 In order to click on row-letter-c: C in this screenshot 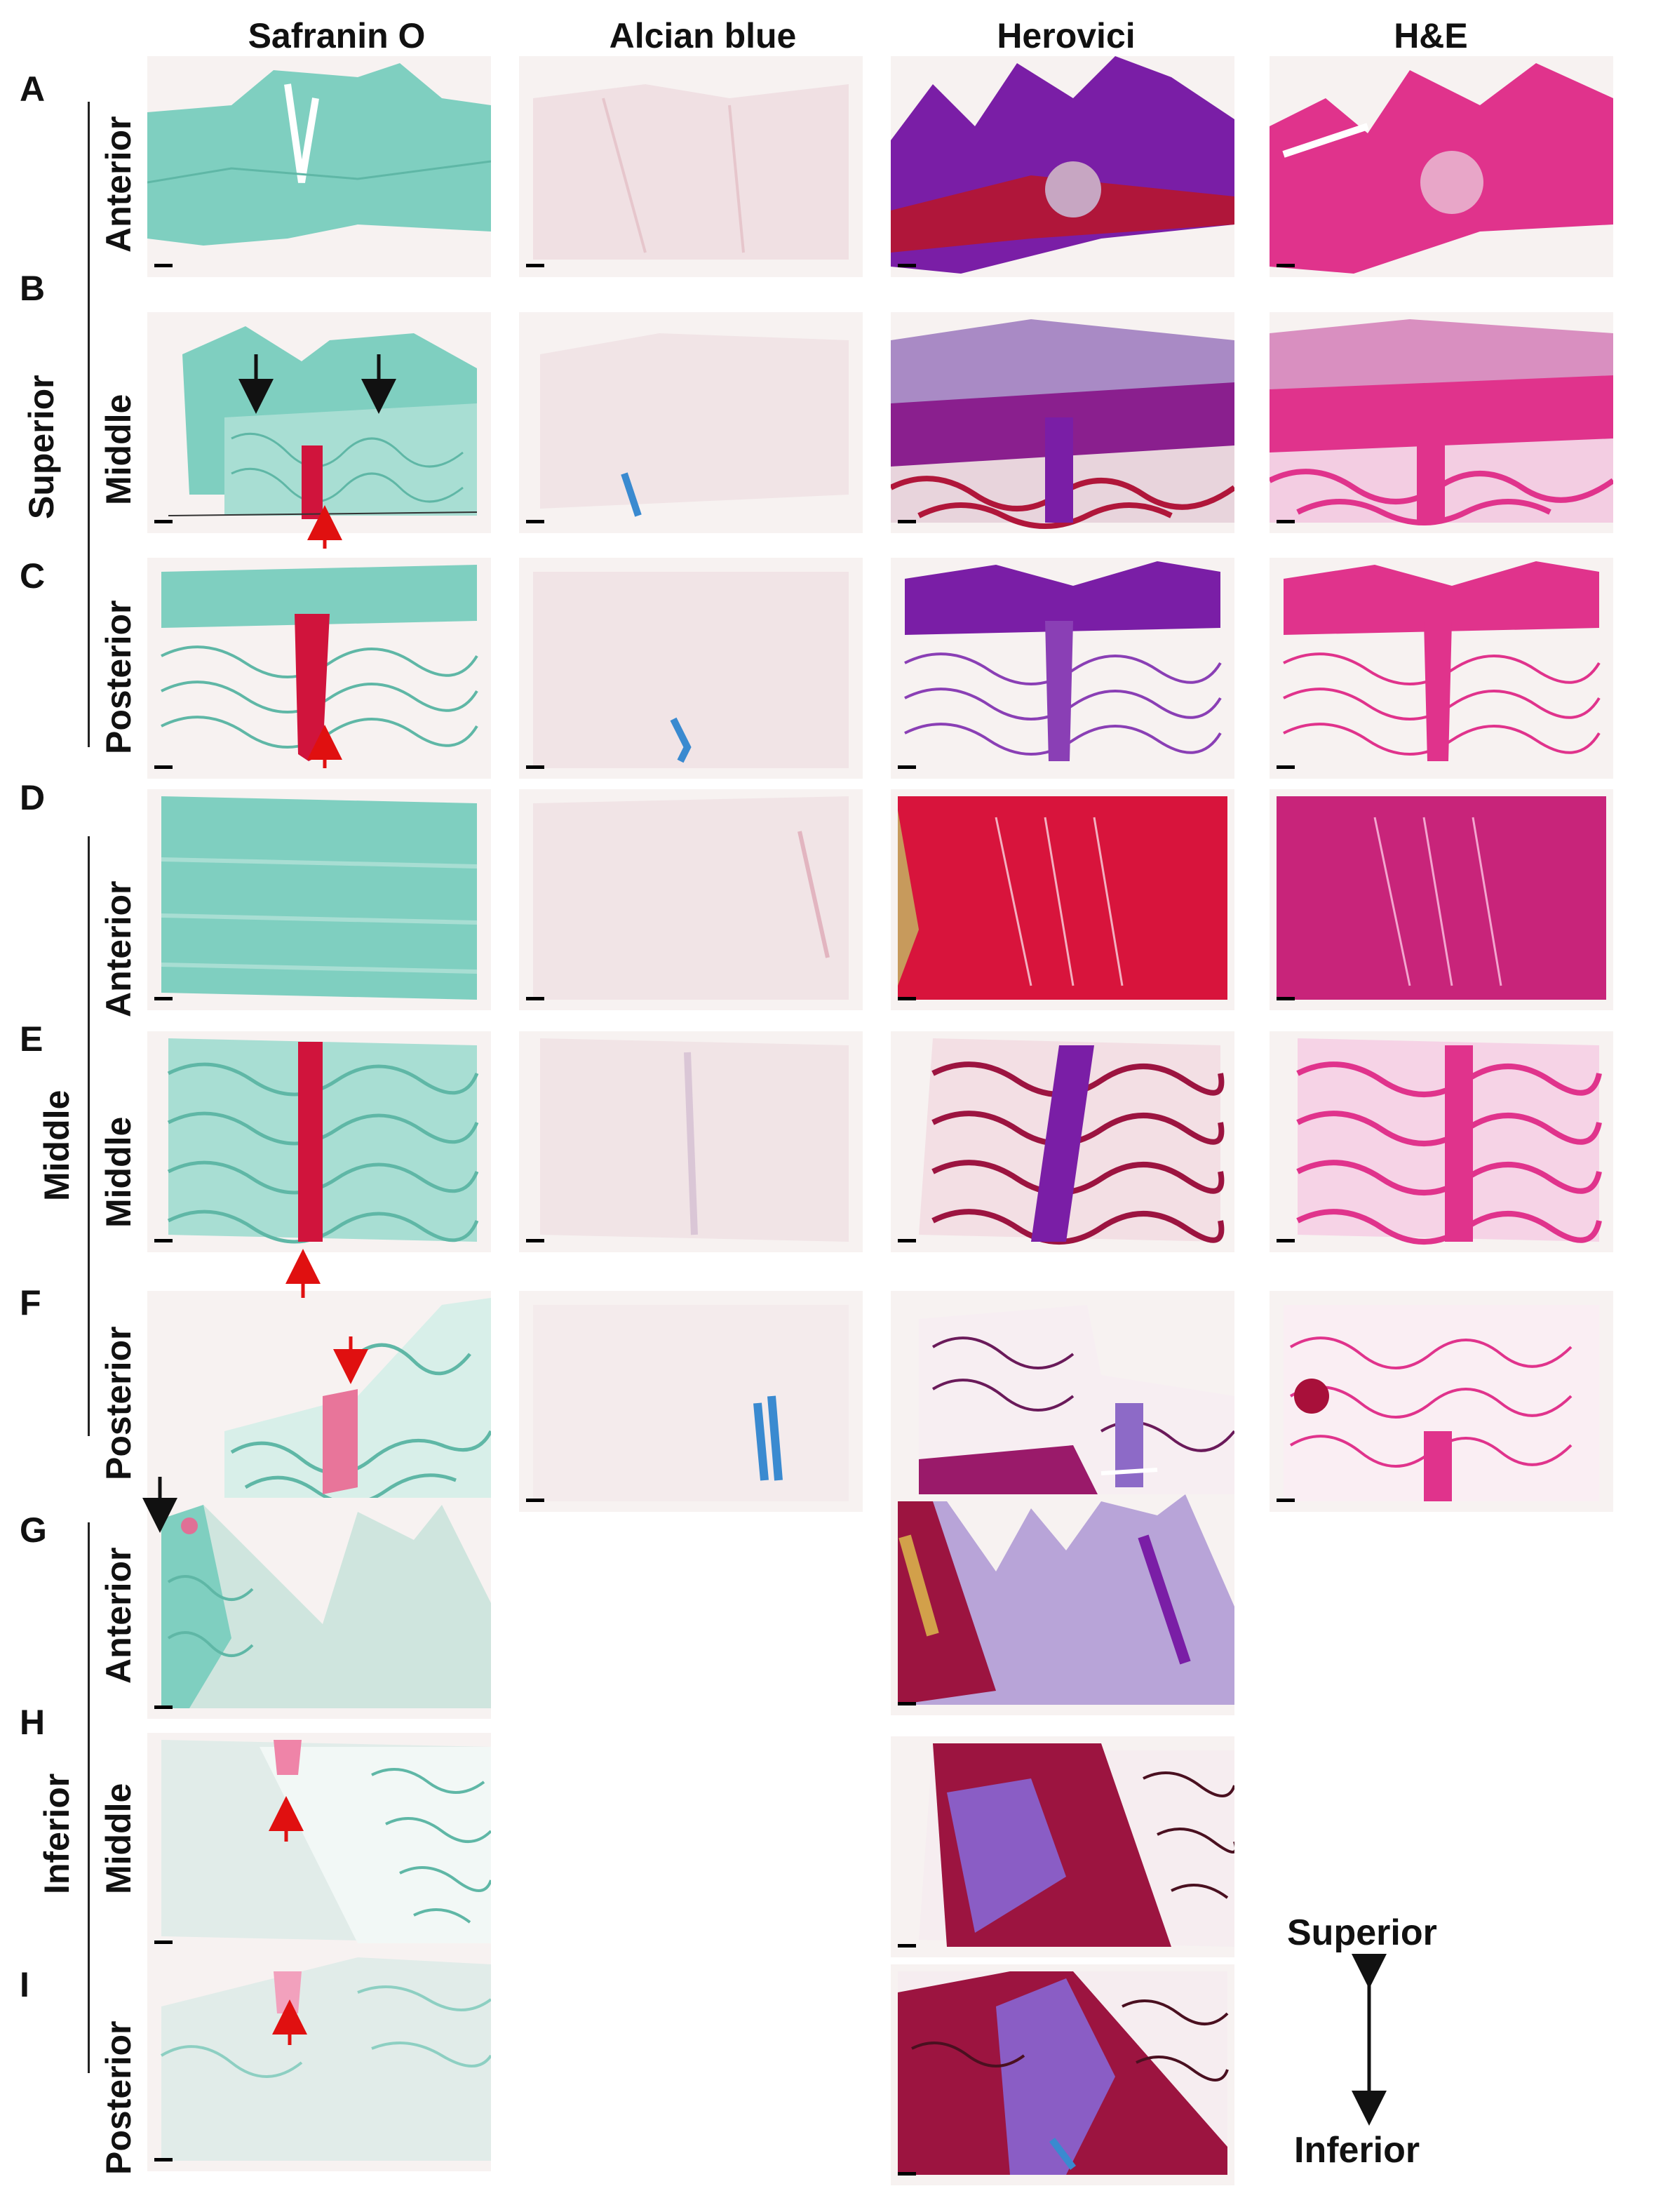, I will do `click(33, 576)`.